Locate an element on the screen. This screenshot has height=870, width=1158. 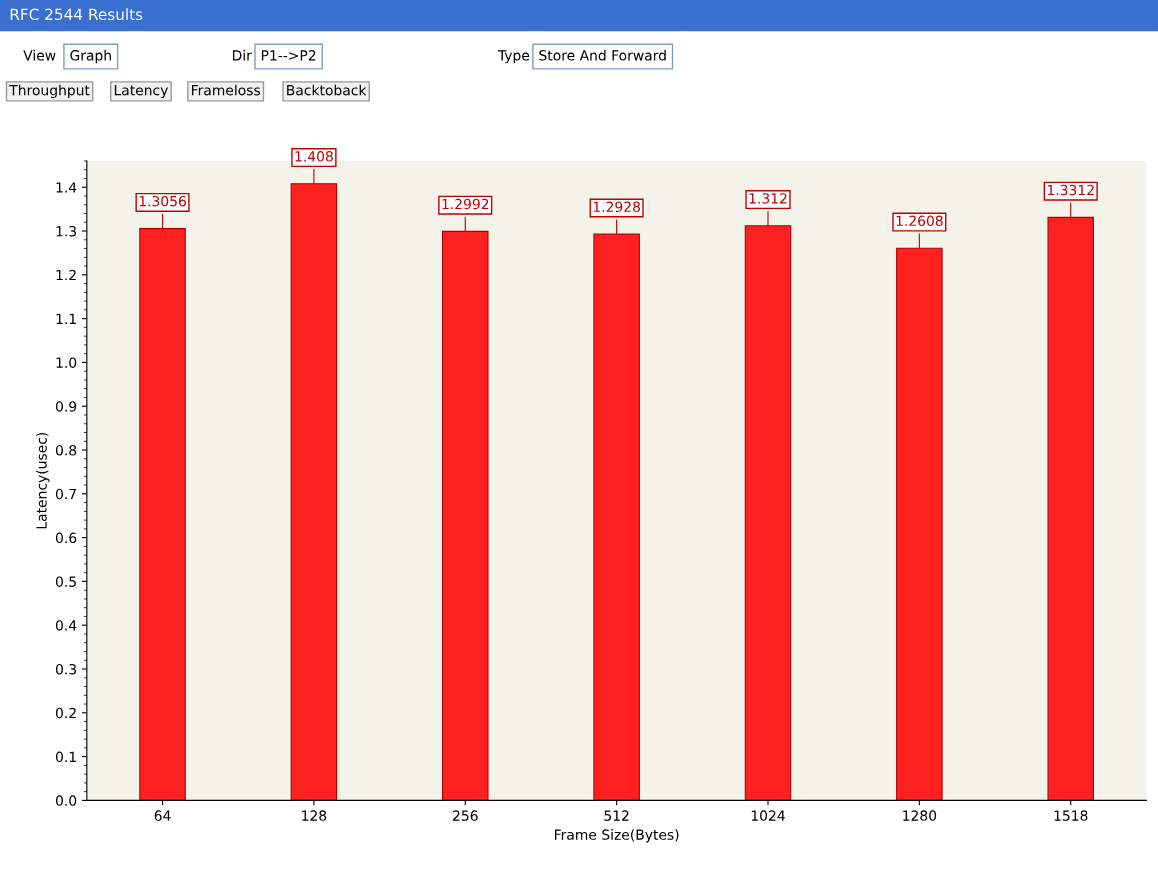
chart-title: RFC 2544 Results is located at coordinates (76, 14).